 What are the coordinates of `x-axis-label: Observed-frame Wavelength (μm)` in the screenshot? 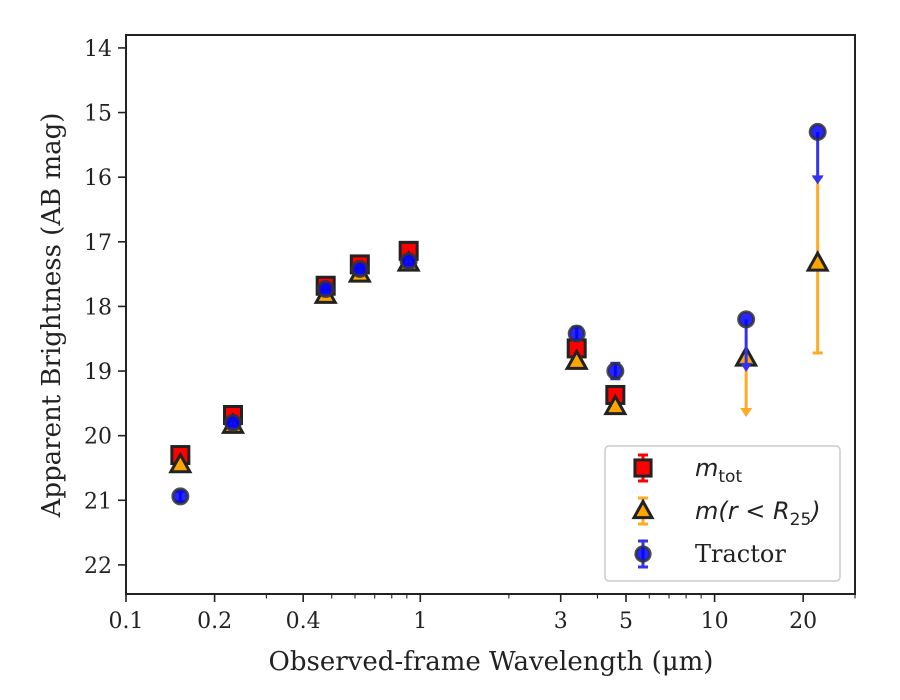 It's located at (491, 662).